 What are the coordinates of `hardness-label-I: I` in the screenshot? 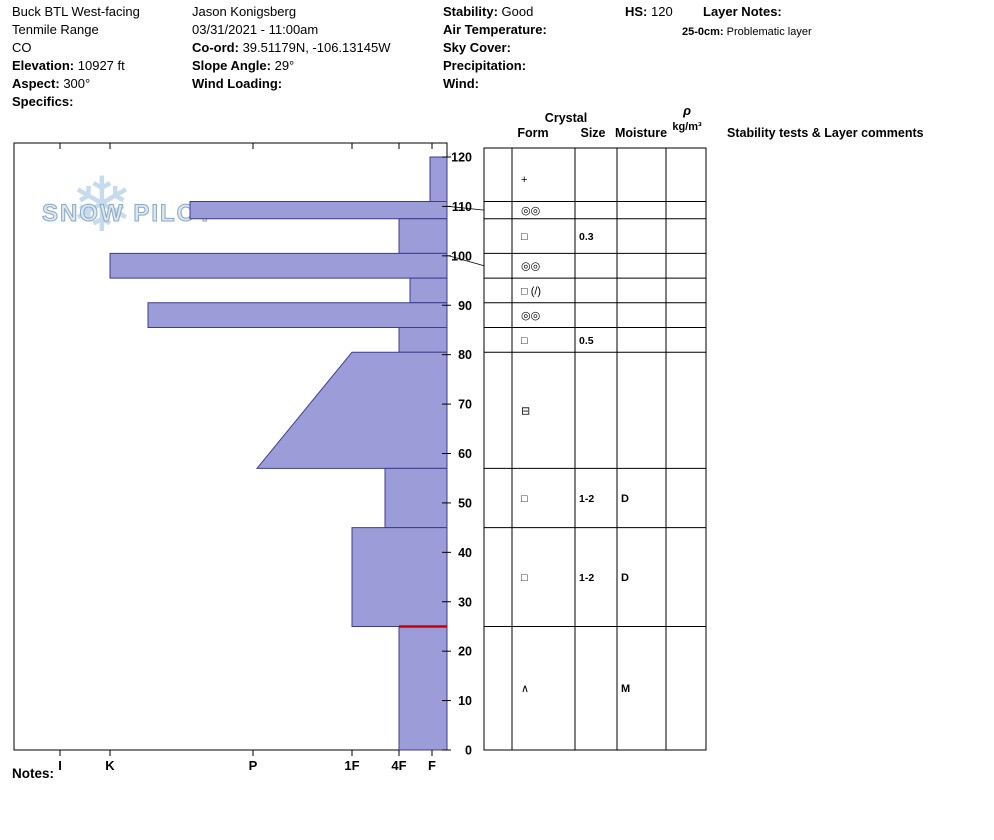 It's located at (60, 765).